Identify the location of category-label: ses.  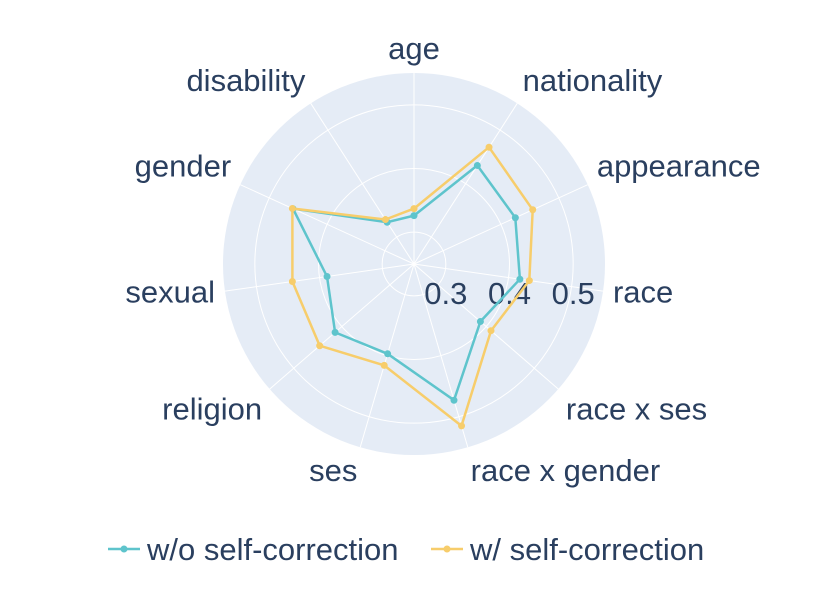
(333, 470).